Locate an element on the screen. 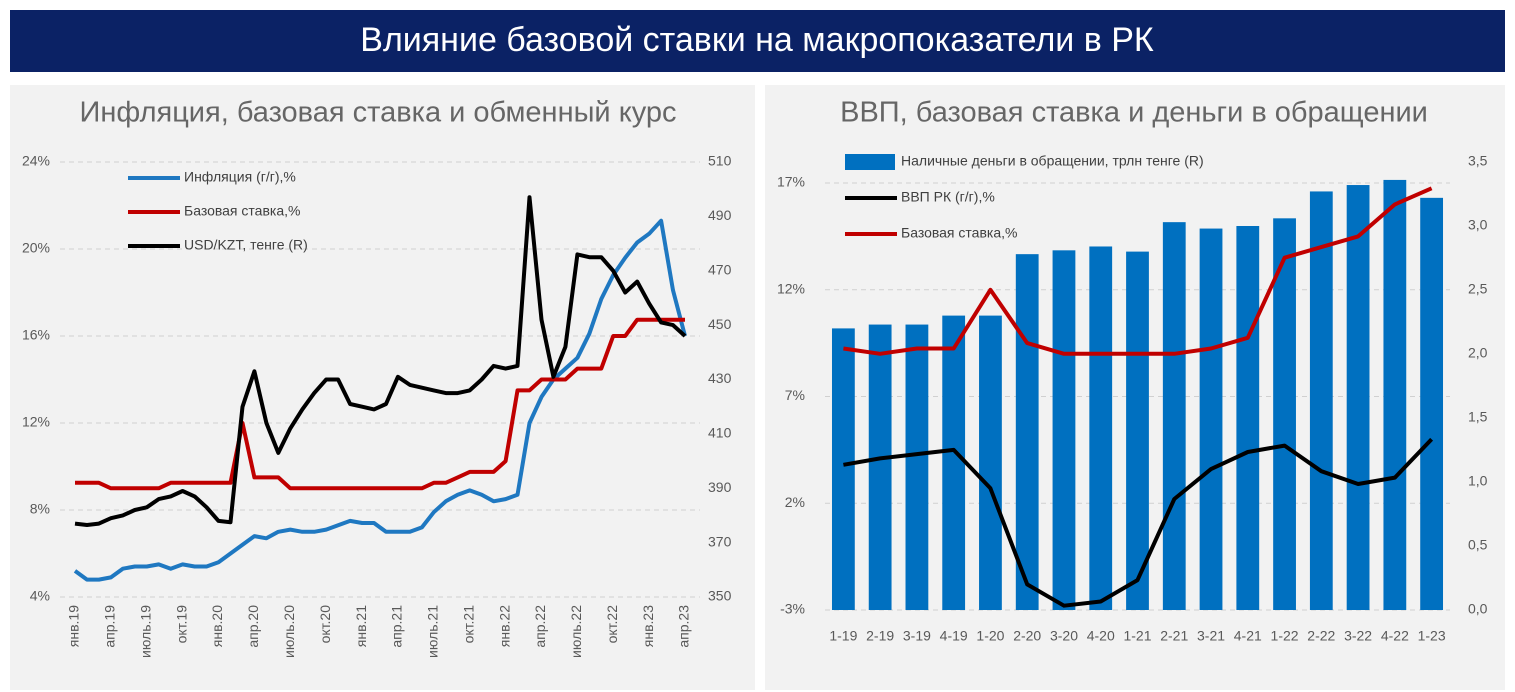 The height and width of the screenshot is (692, 1515). legend-swatch is located at coordinates (870, 162).